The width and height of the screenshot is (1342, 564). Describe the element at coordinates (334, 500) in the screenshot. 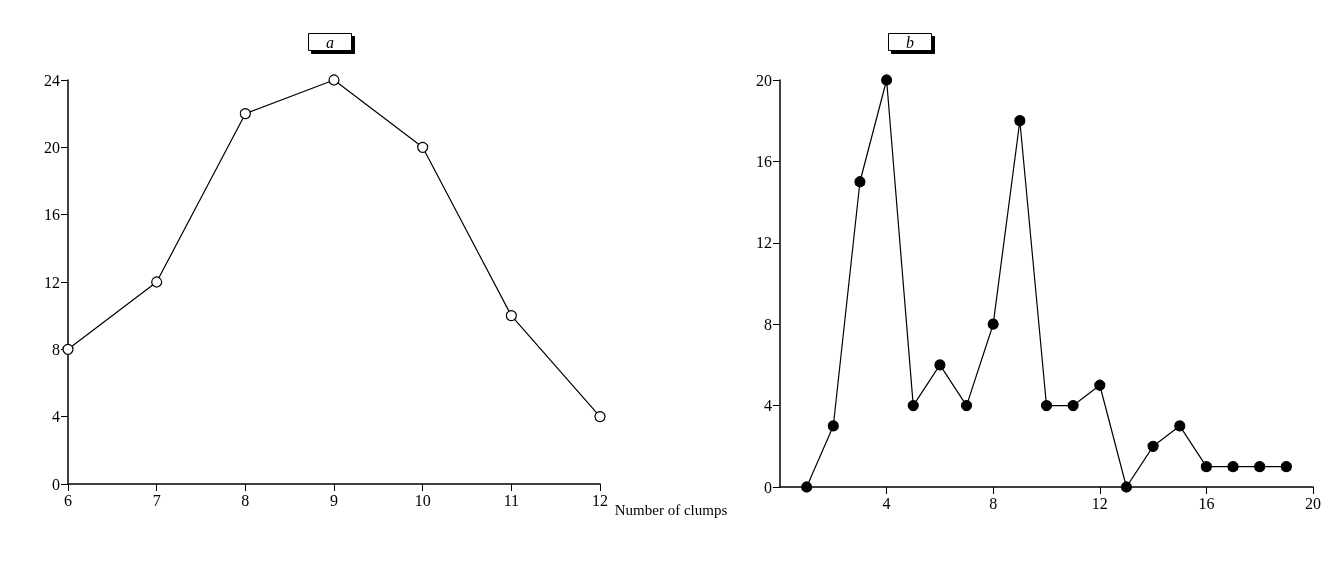

I see `x-tick-label: 9` at that location.